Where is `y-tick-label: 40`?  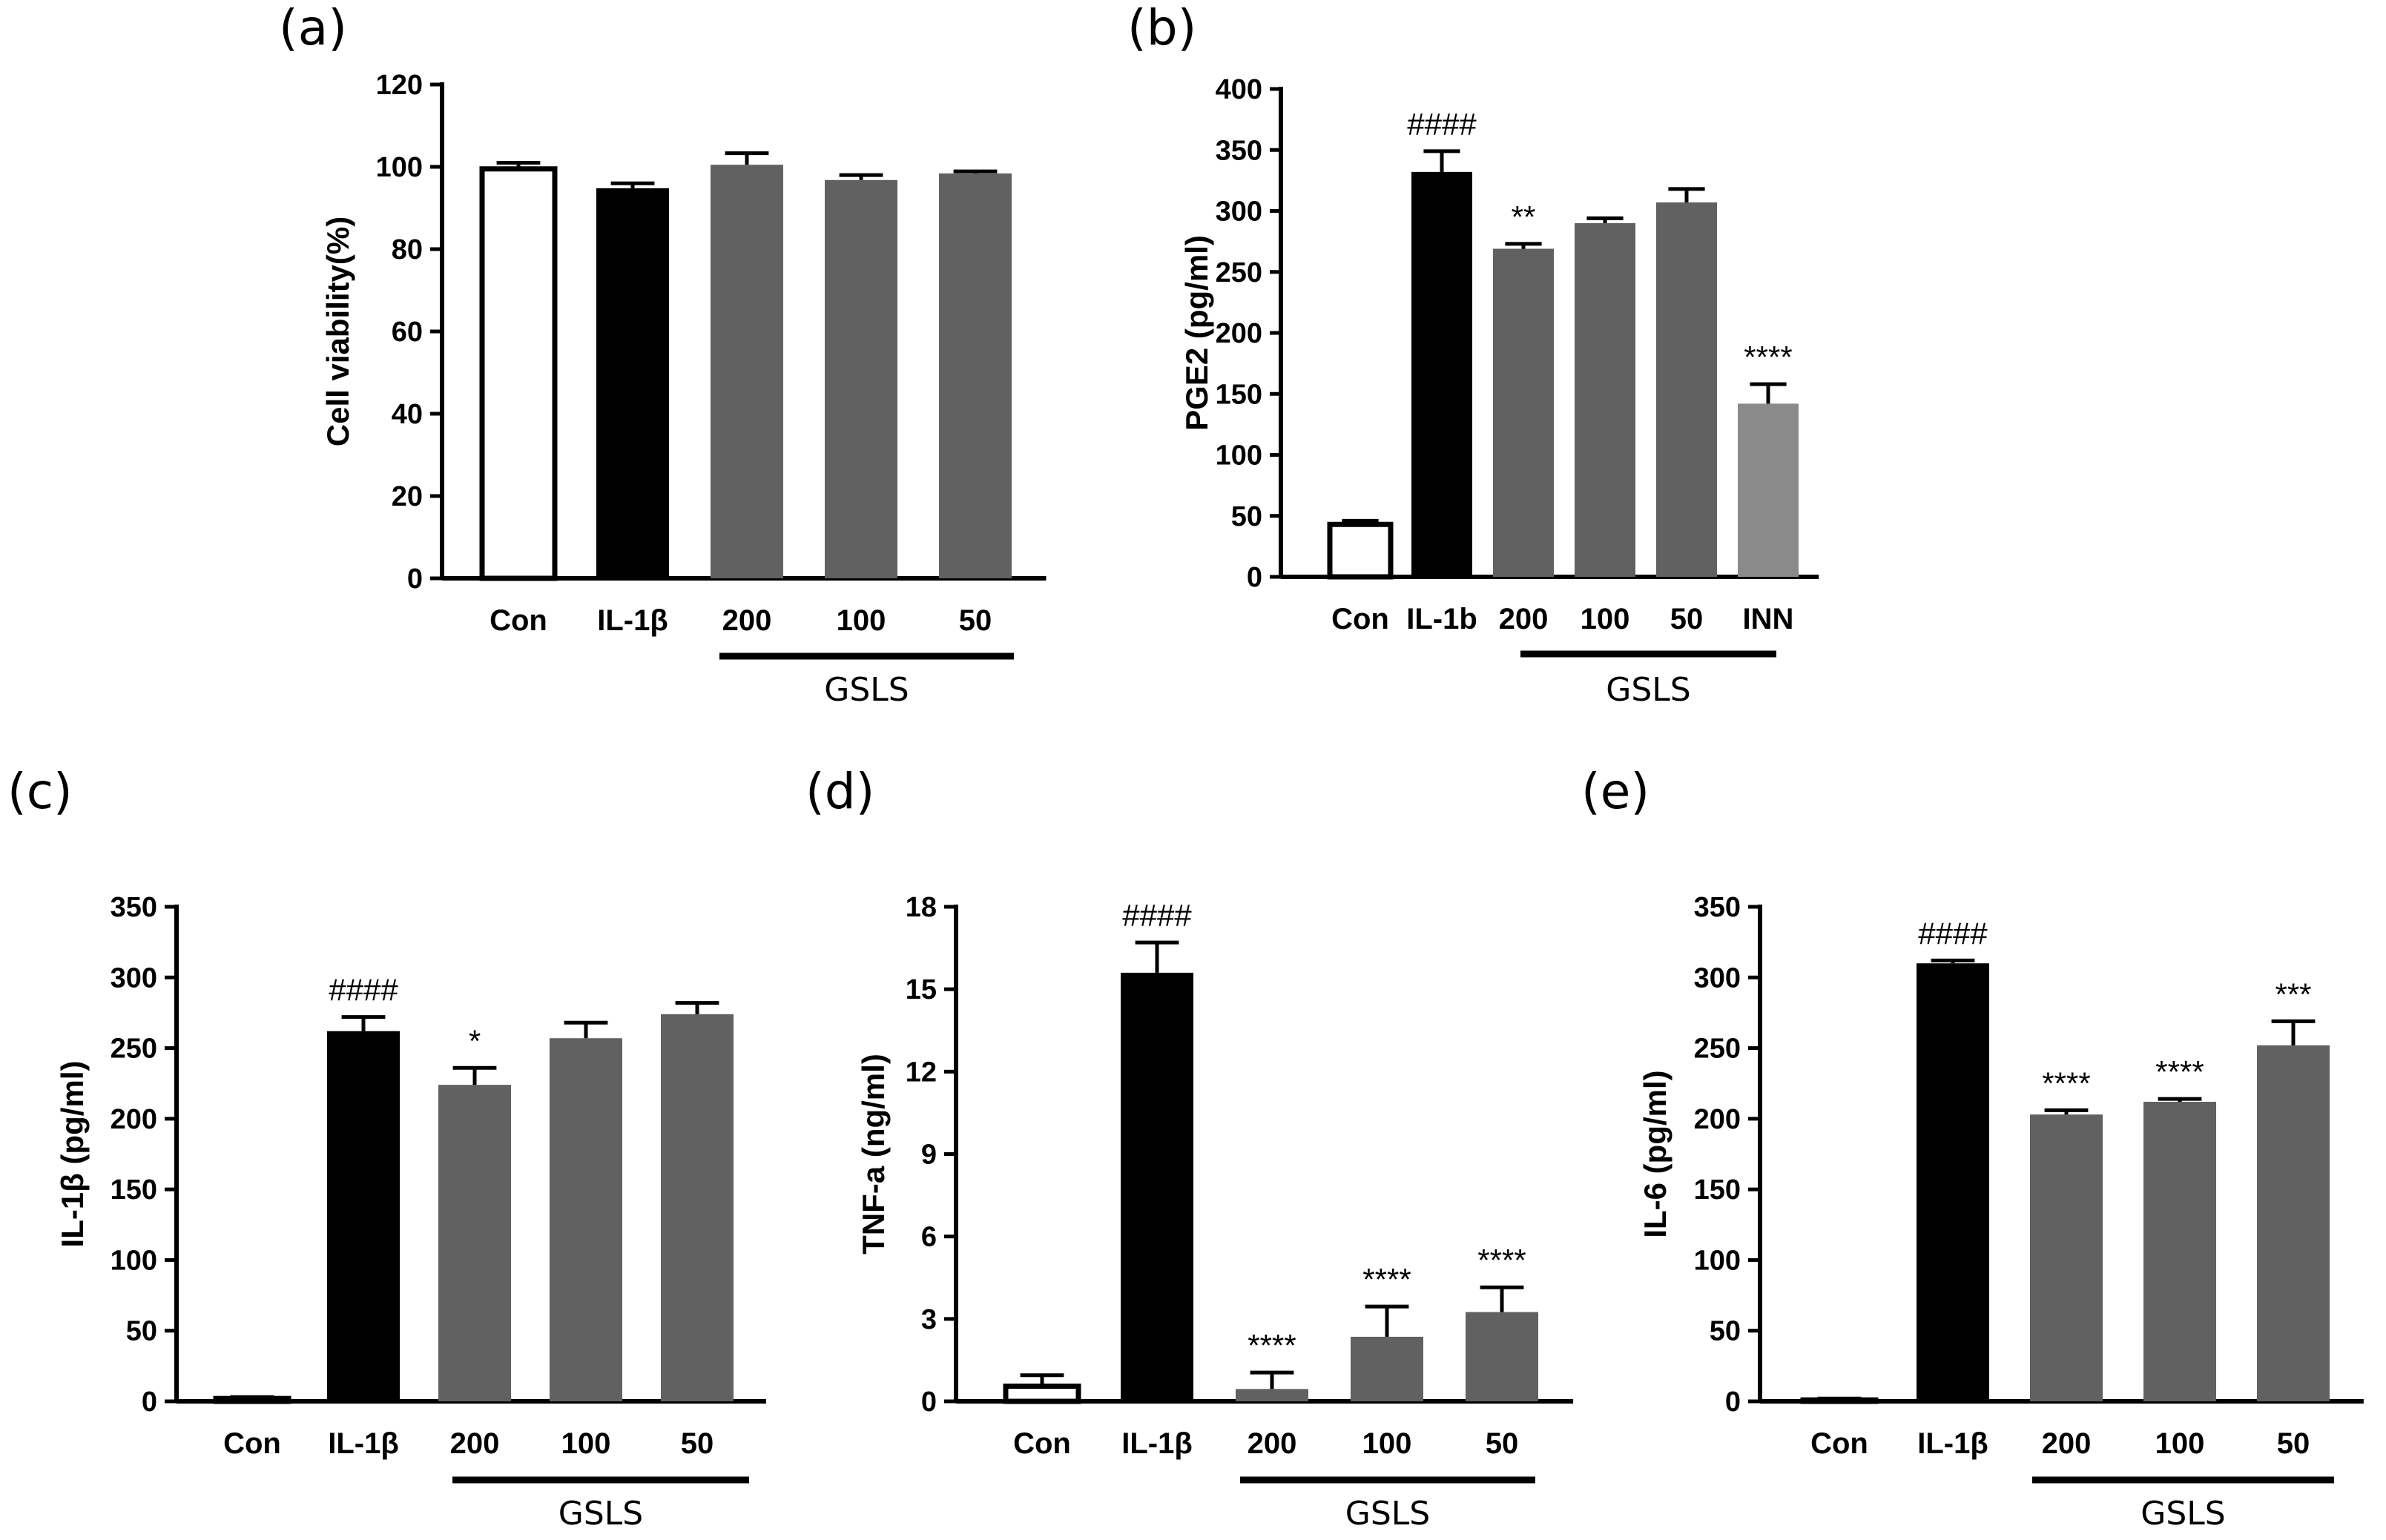
y-tick-label: 40 is located at coordinates (407, 414).